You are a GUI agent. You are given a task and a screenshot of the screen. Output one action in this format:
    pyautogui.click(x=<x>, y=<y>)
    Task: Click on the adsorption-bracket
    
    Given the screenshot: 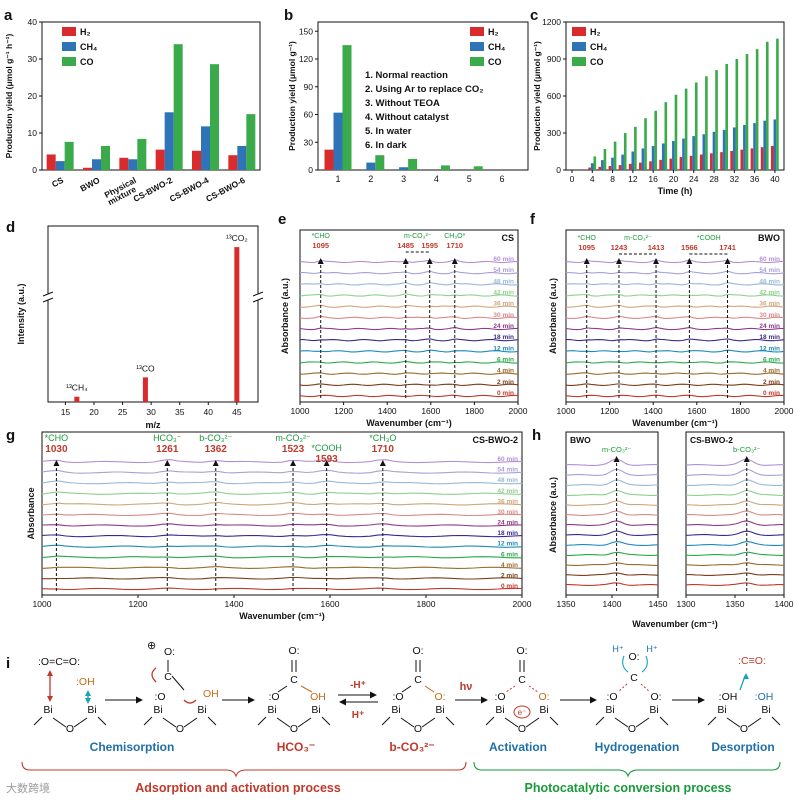 What is the action you would take?
    pyautogui.click(x=244, y=769)
    